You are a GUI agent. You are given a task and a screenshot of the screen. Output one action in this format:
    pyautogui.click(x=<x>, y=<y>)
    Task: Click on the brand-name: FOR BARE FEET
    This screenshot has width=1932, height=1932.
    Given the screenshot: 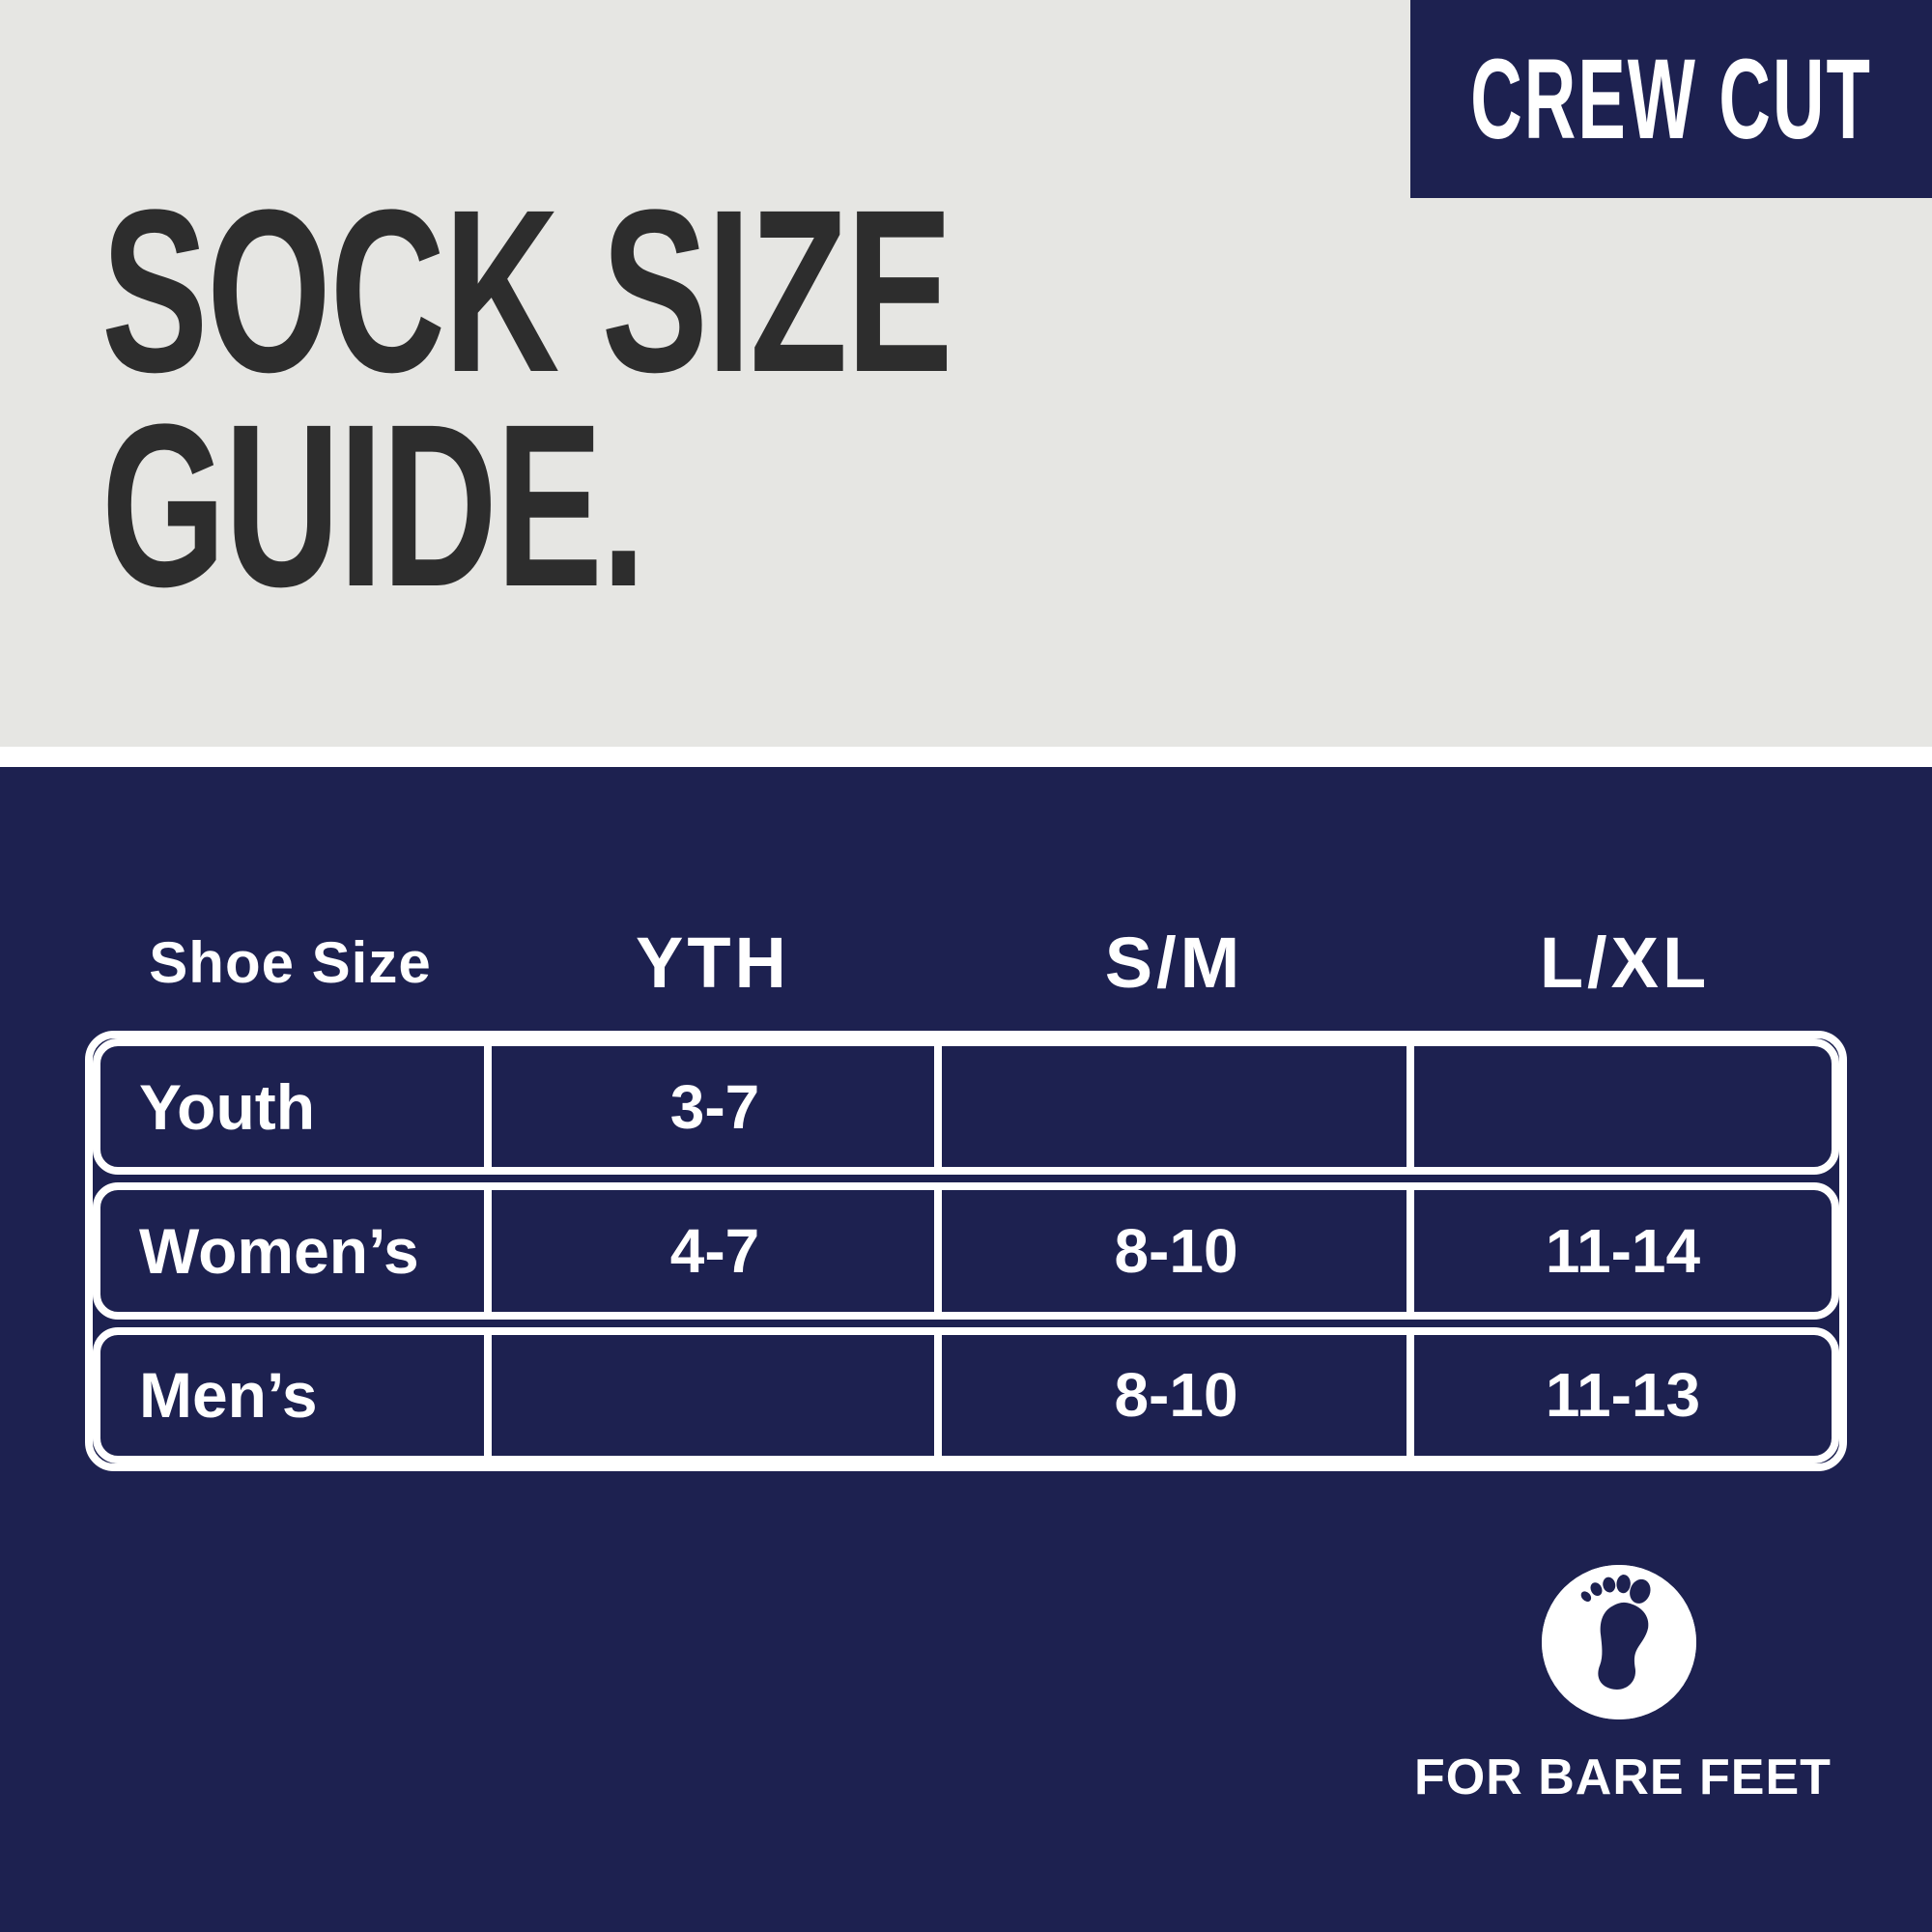 What is the action you would take?
    pyautogui.click(x=1623, y=1777)
    